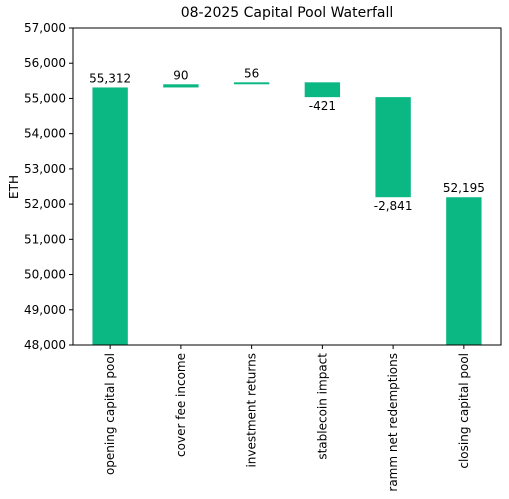 Image resolution: width=509 pixels, height=499 pixels. Describe the element at coordinates (180, 75) in the screenshot. I see `value-label: 90` at that location.